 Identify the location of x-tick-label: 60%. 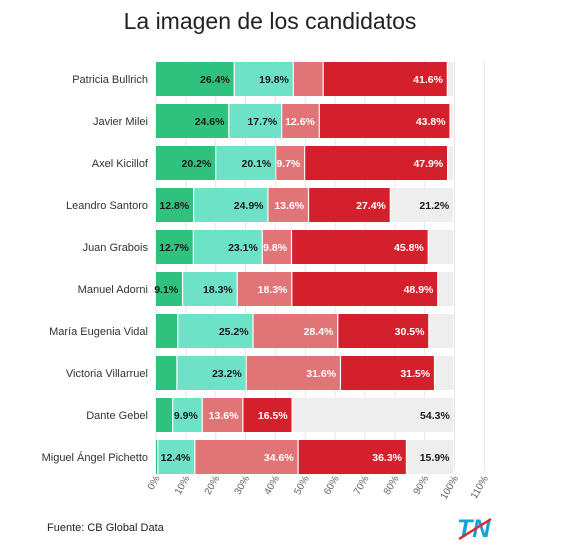
(332, 485).